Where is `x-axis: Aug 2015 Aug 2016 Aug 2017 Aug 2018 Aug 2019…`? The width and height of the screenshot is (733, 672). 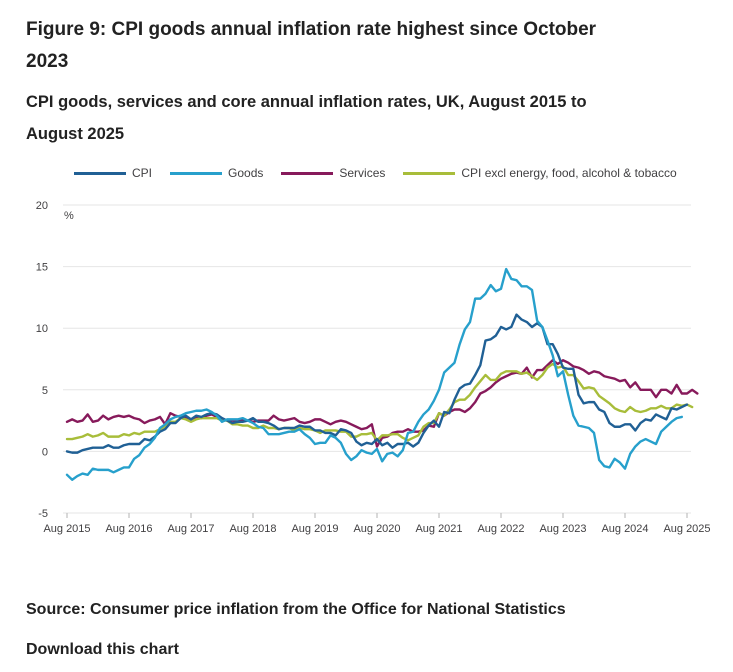 x-axis: Aug 2015 Aug 2016 Aug 2017 Aug 2018 Aug 2019… is located at coordinates (377, 524).